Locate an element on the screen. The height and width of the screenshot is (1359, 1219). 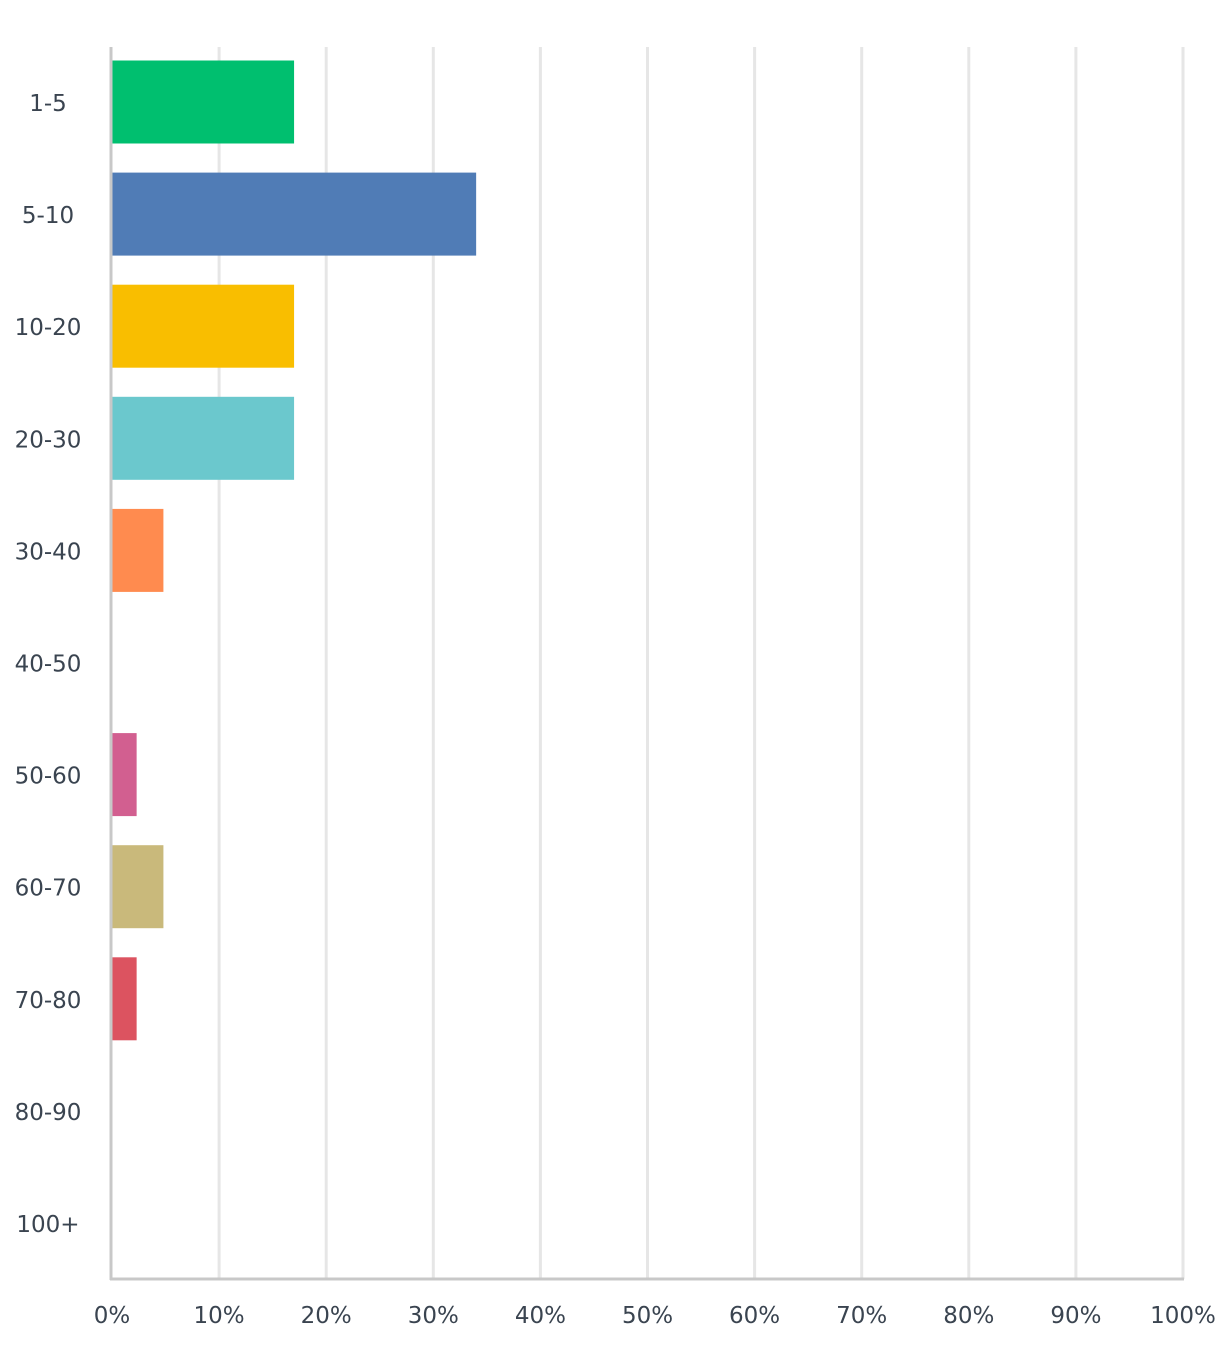
category-label: 30-40 is located at coordinates (48, 552).